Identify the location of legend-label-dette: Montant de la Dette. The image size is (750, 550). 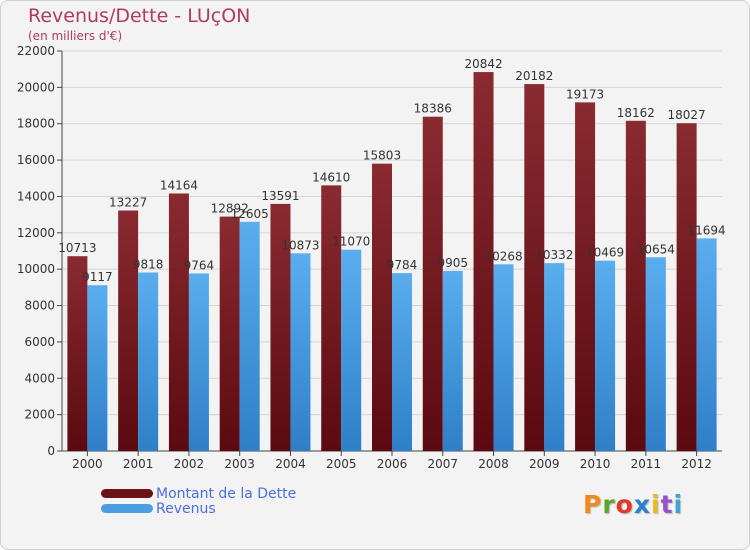
(226, 494).